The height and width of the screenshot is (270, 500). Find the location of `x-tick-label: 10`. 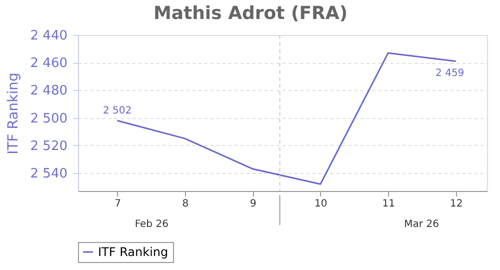

x-tick-label: 10 is located at coordinates (321, 204).